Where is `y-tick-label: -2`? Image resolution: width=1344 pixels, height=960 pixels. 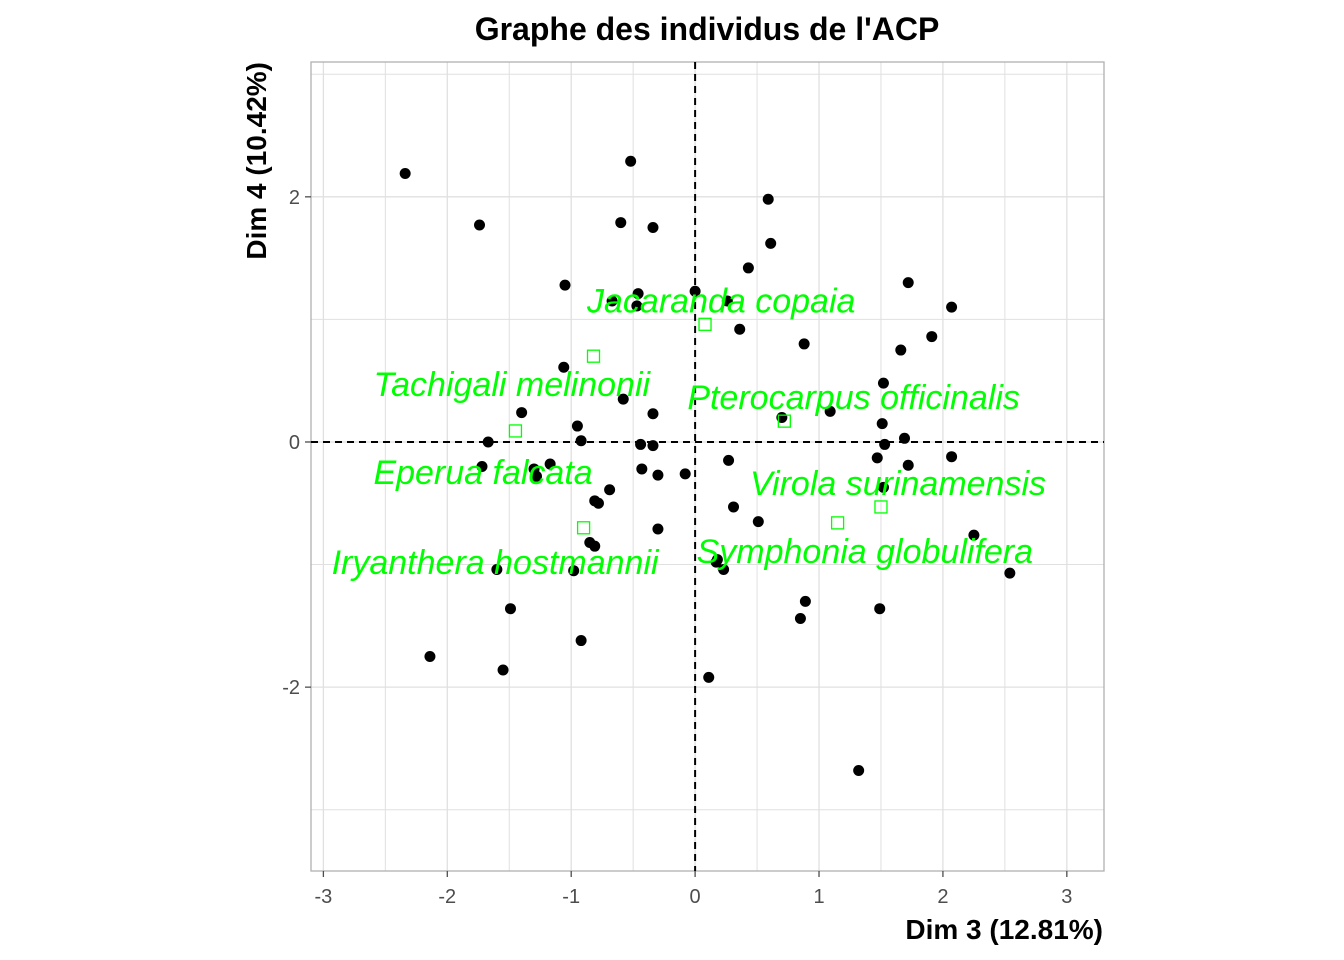
y-tick-label: -2 is located at coordinates (291, 688).